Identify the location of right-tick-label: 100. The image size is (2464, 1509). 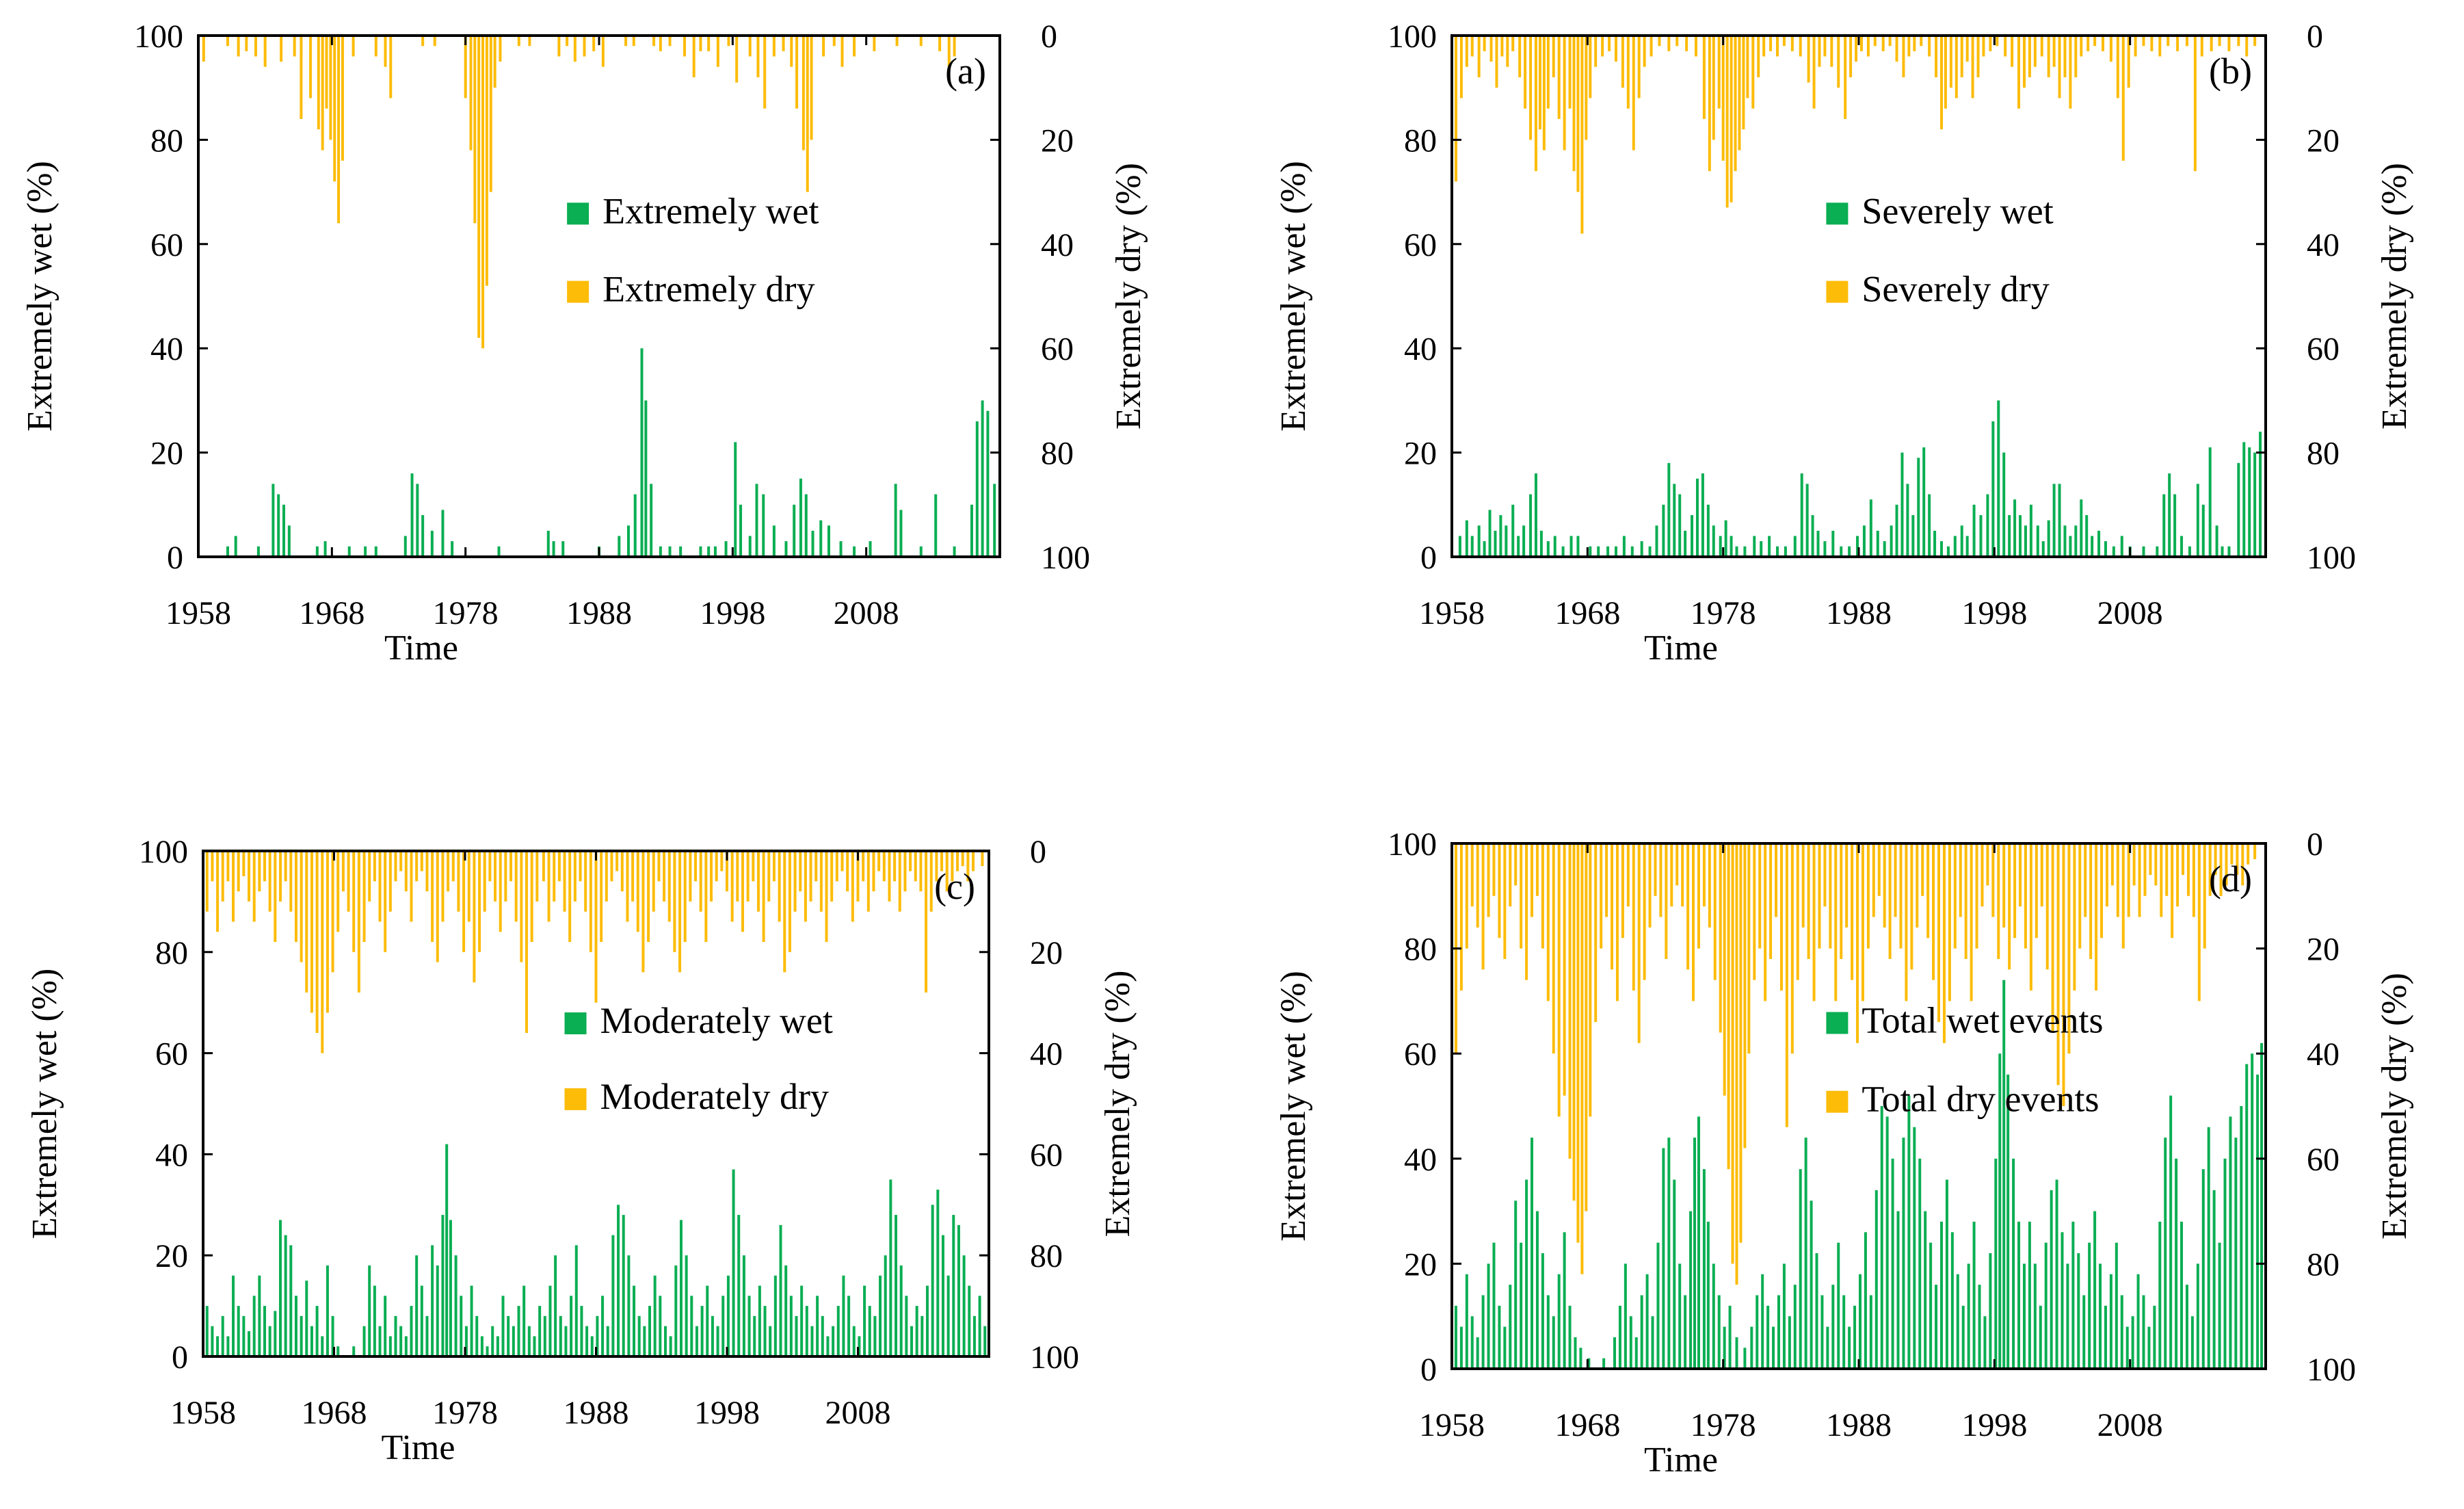
(1065, 558).